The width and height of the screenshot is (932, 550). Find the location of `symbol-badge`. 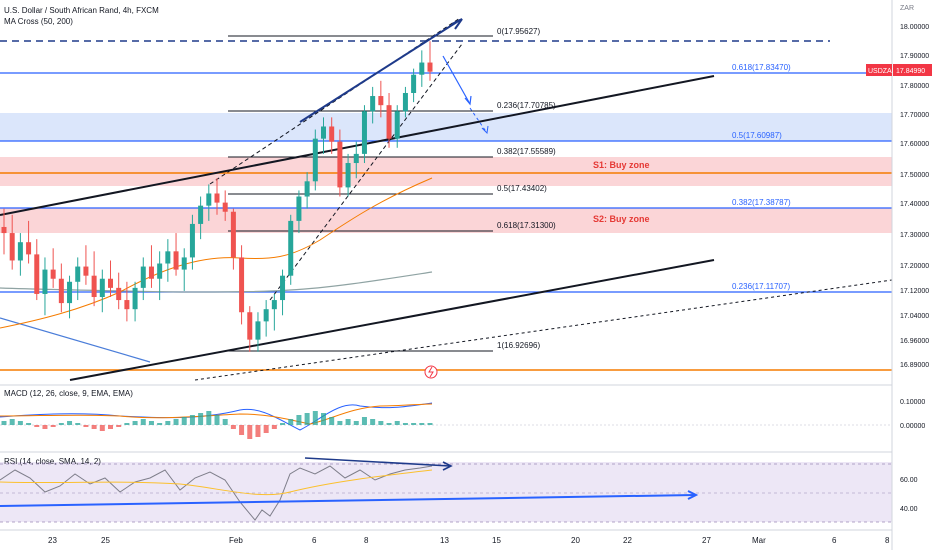

symbol-badge is located at coordinates (879, 70).